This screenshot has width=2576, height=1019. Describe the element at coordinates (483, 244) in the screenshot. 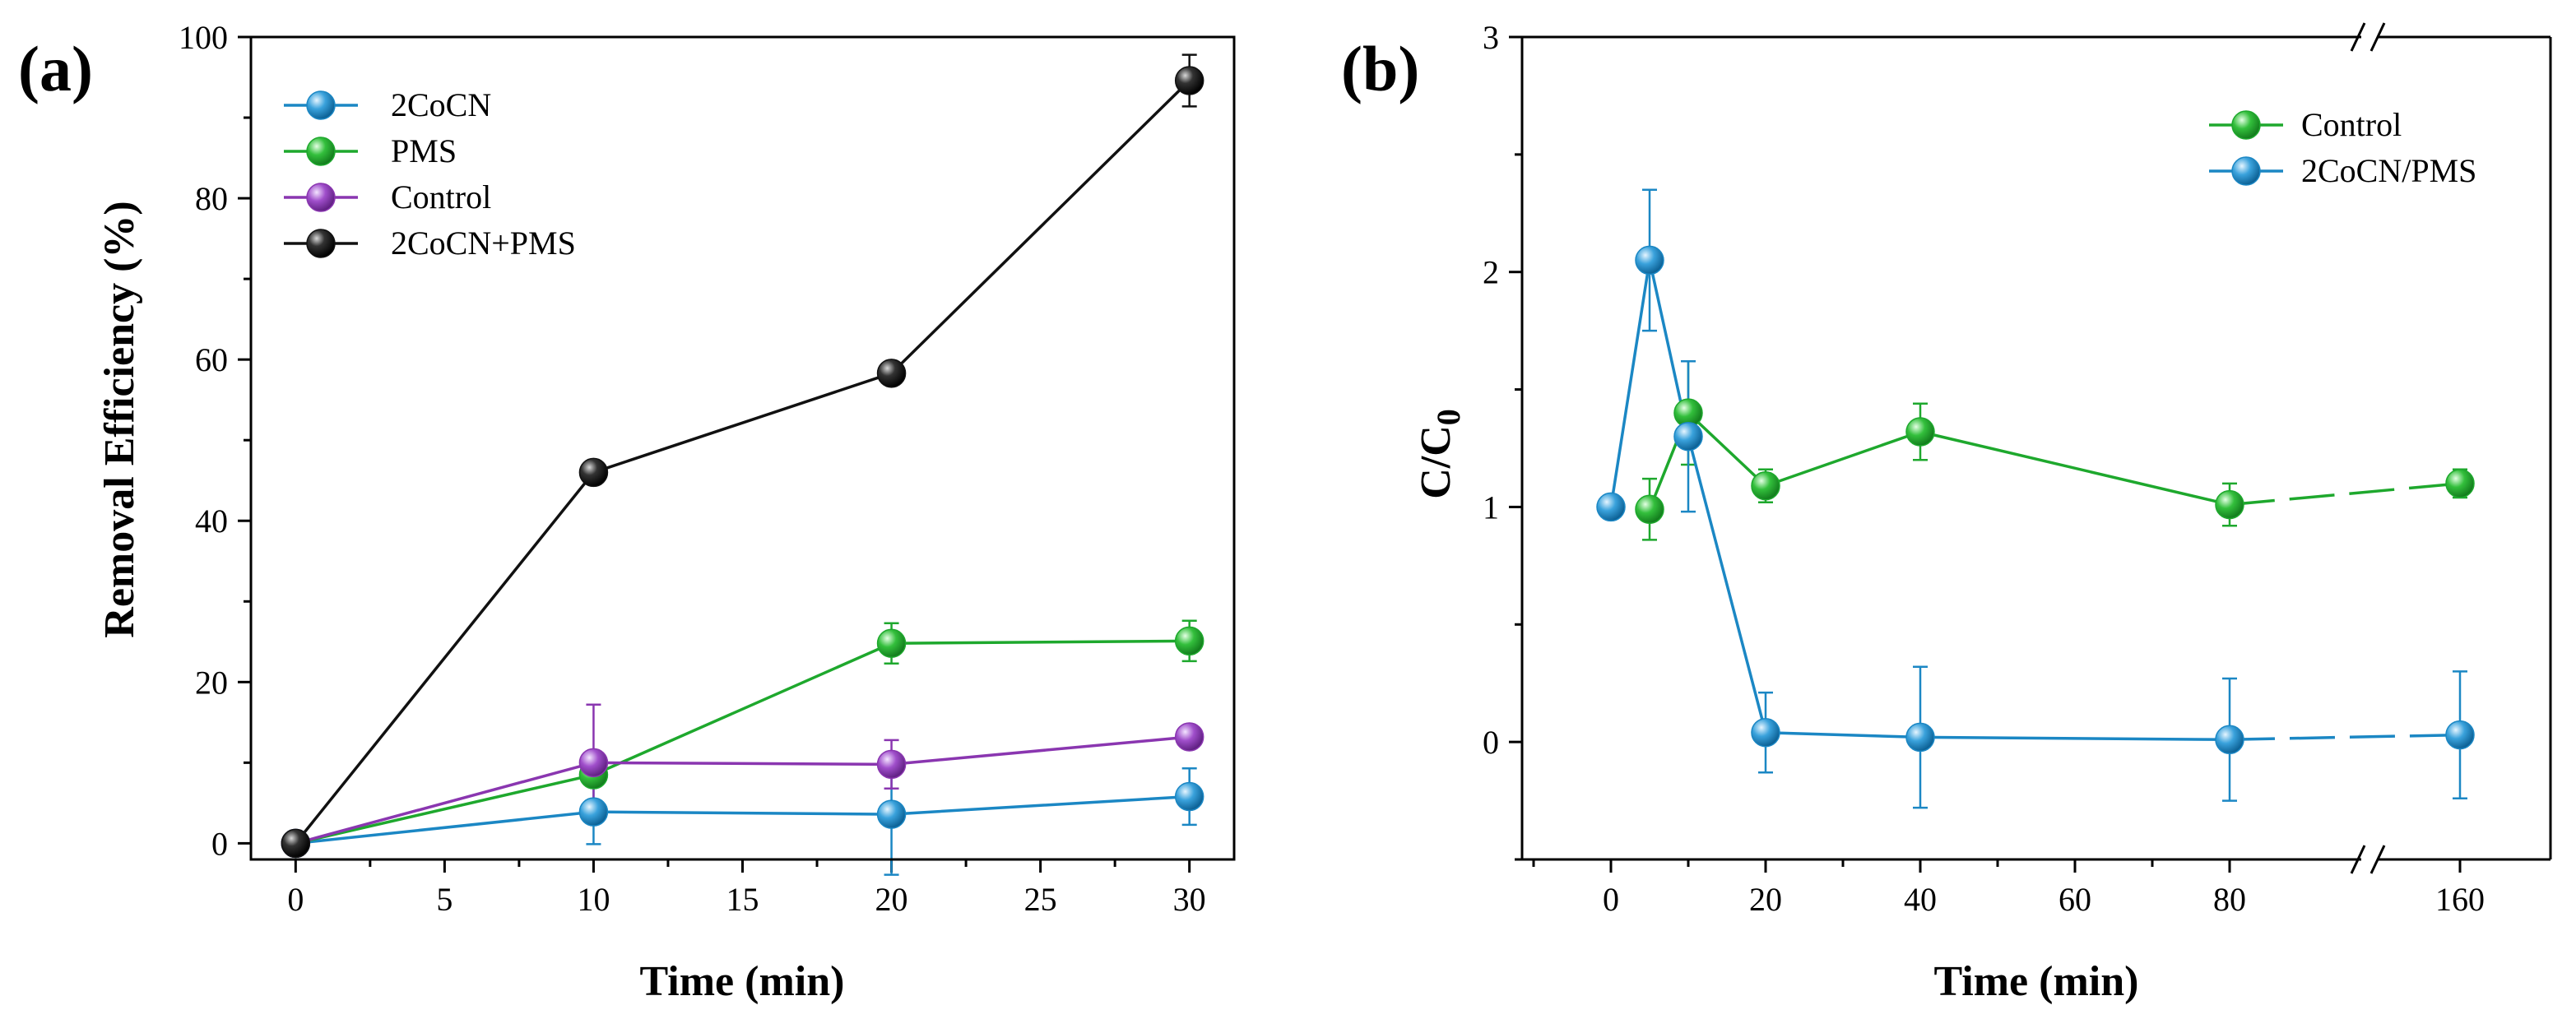

I see `legend-label-2cocn-pms: 2CoCN+PMS` at that location.